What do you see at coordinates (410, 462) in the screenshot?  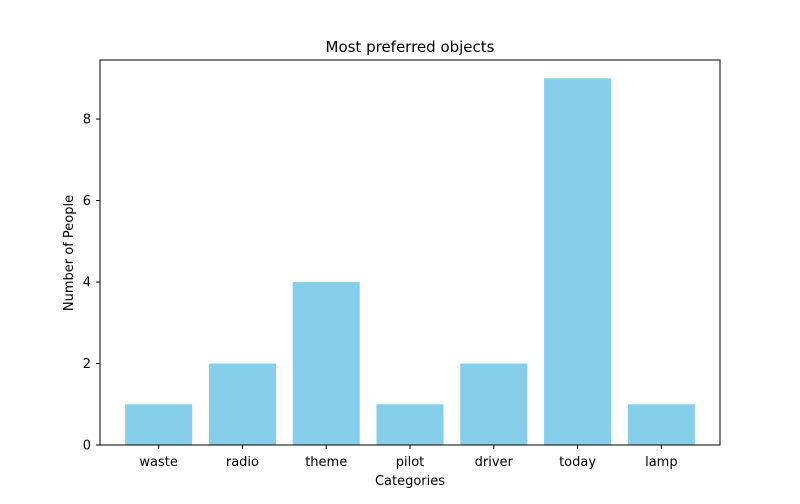 I see `x-tick-label: pilot` at bounding box center [410, 462].